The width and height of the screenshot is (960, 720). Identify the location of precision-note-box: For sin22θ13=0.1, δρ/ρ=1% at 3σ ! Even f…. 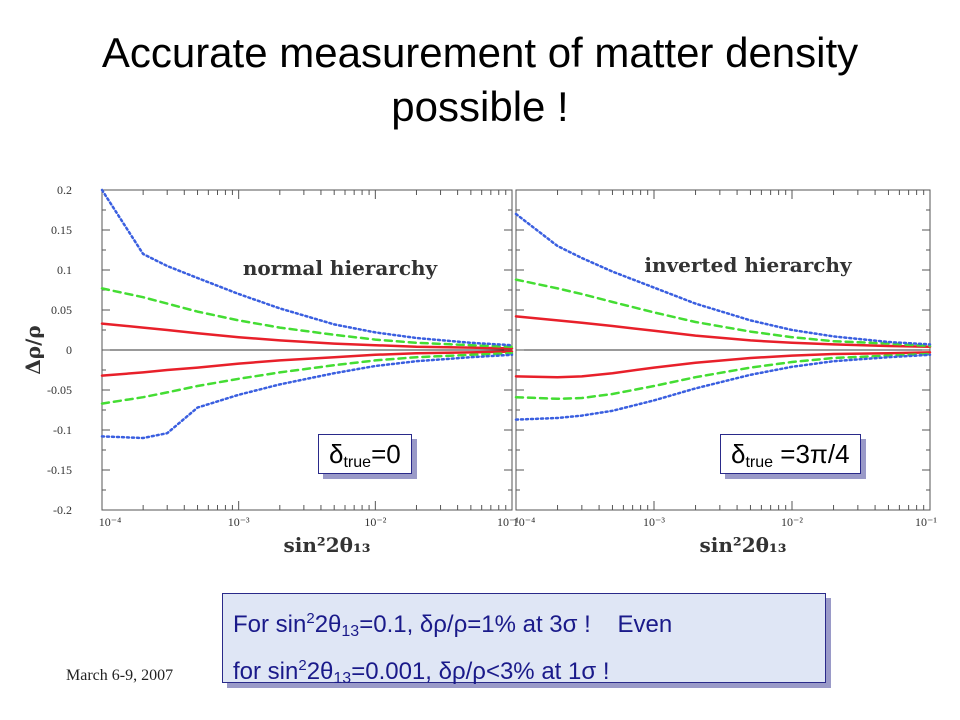
(524, 640).